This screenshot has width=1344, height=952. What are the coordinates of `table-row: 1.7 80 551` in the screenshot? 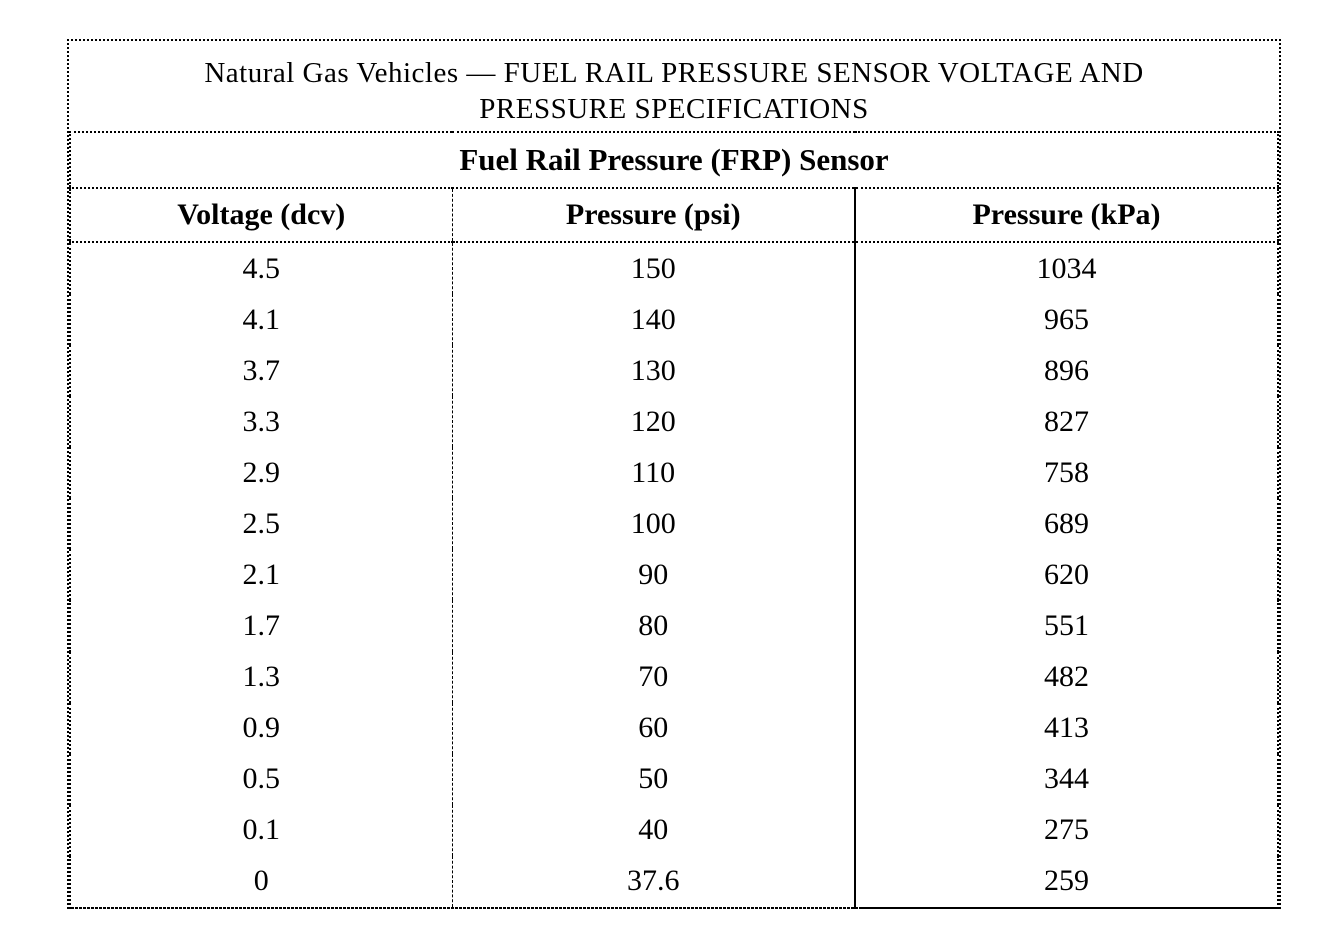 It's located at (674, 626).